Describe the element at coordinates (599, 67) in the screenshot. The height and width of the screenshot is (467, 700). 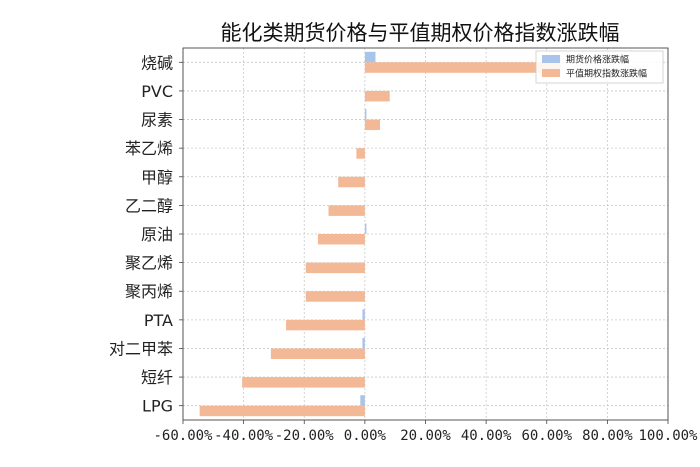
I see `legend: 期货价格涨跌幅 平值期权指数涨跌幅` at that location.